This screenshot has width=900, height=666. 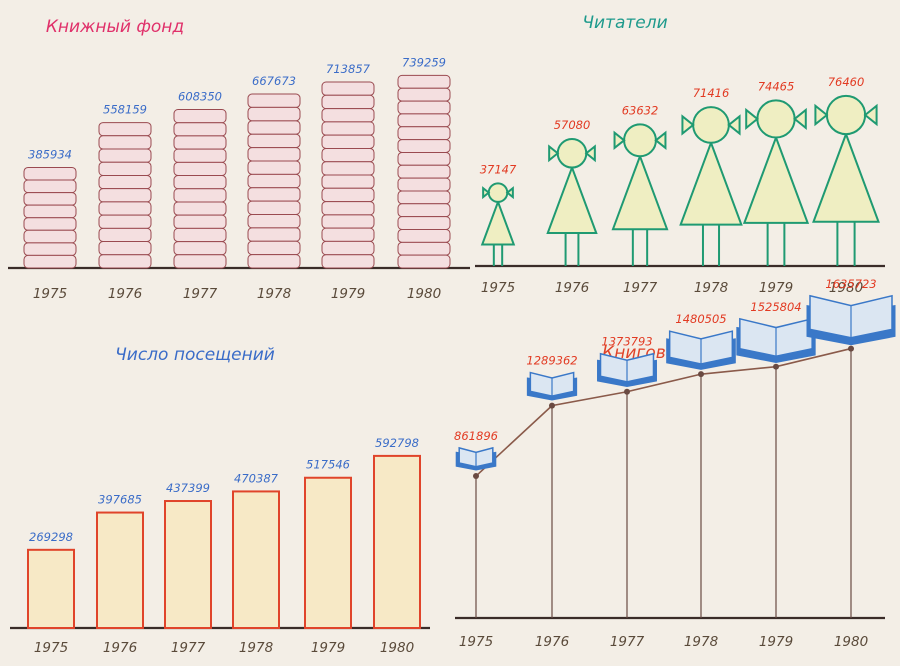 I want to click on data-label: 37147, so click(x=498, y=169).